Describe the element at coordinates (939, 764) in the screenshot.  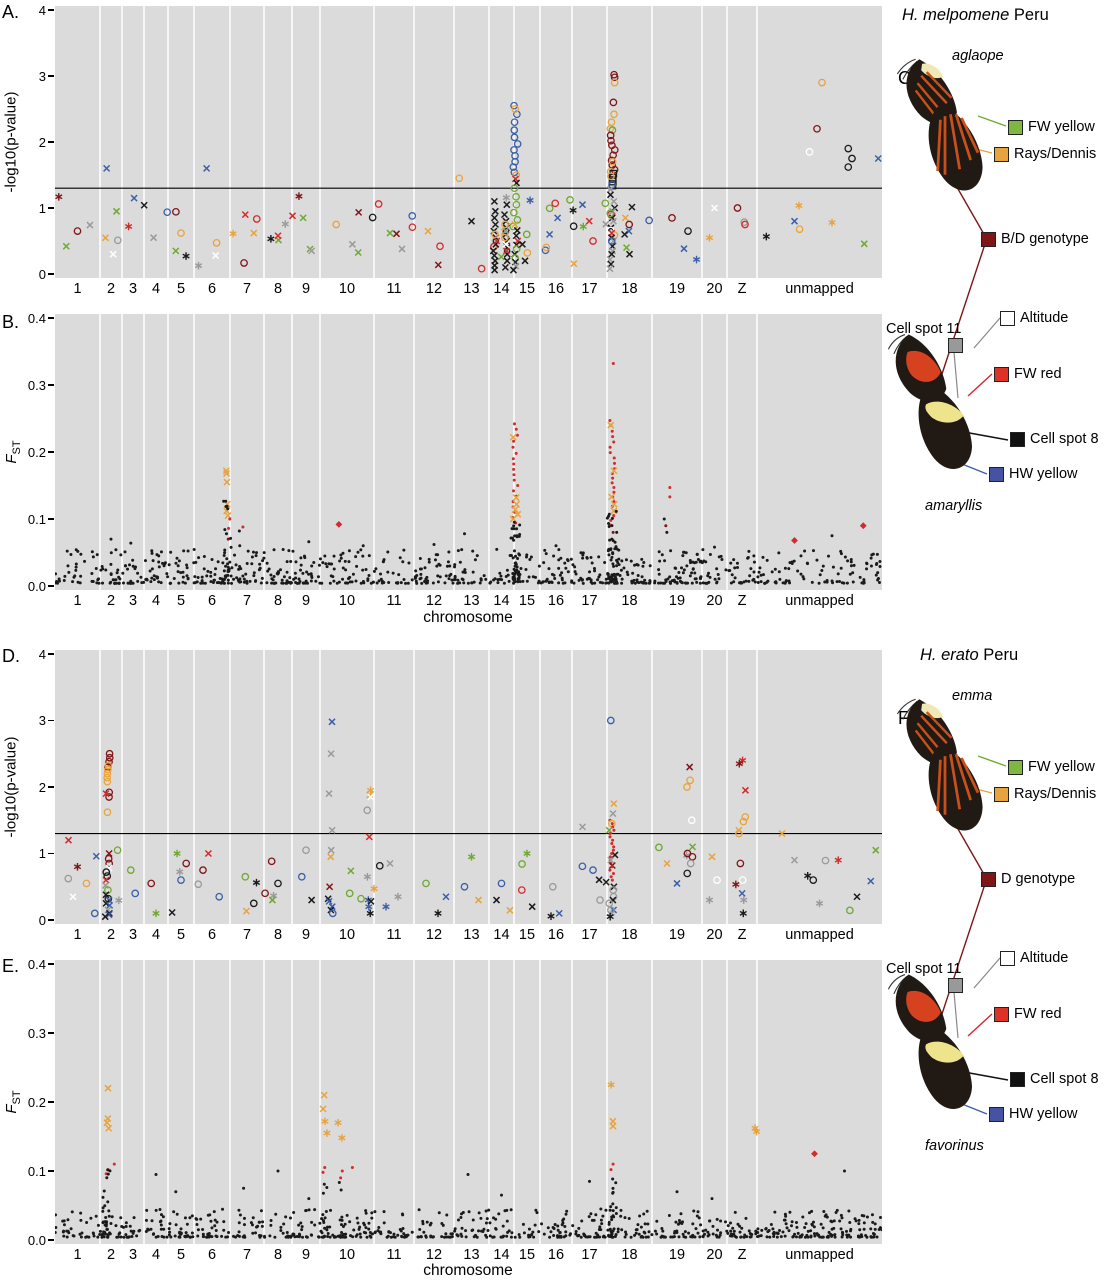
I see `emma-butterfly` at that location.